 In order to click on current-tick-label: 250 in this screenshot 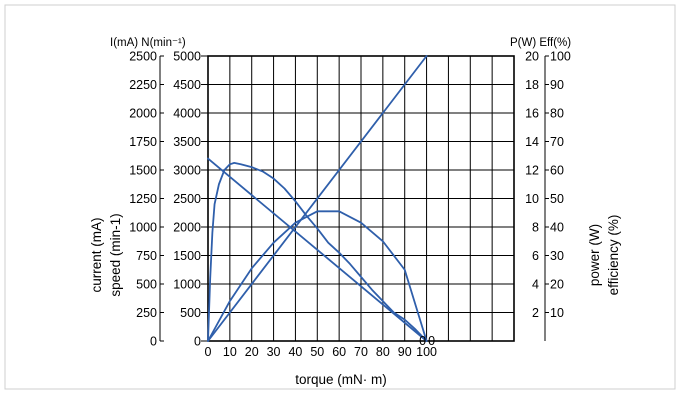, I will do `click(146, 313)`.